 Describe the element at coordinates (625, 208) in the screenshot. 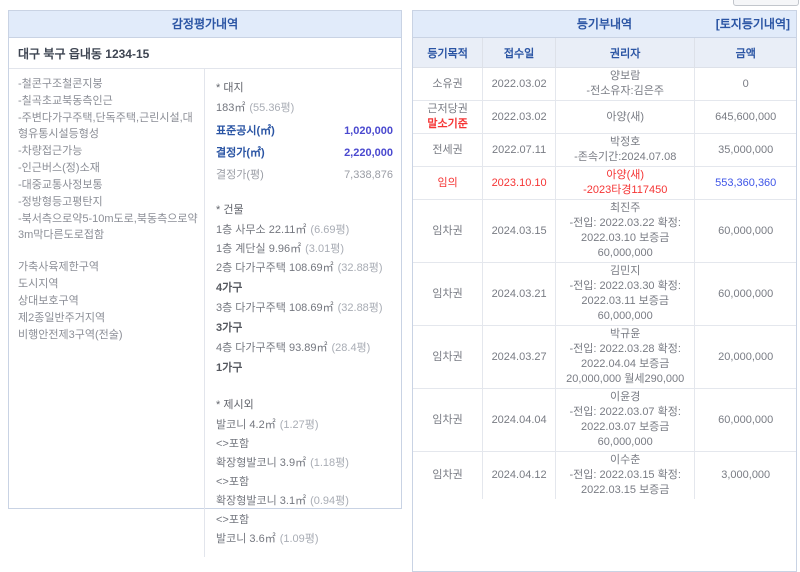

I see `holder-line: 최진주` at that location.